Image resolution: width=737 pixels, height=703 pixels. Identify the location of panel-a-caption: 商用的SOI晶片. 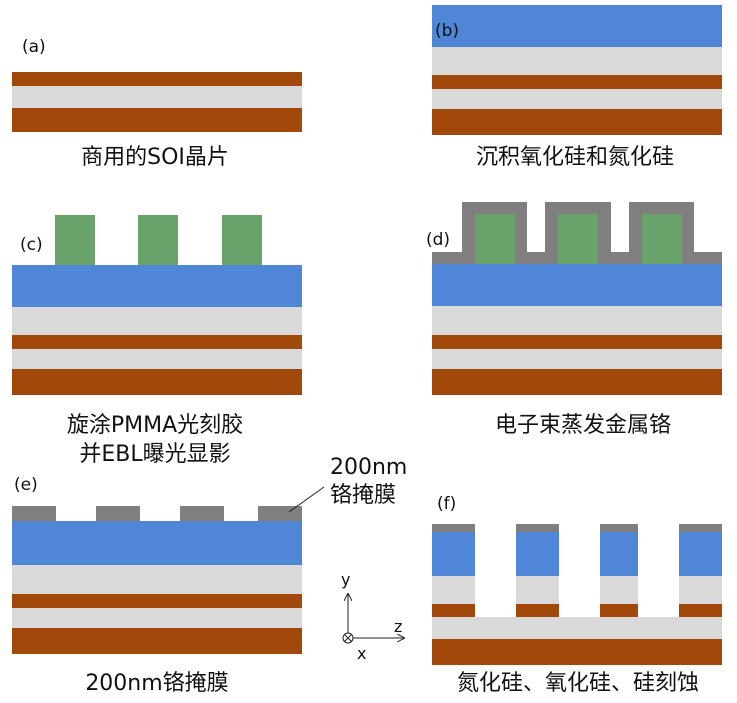
(155, 157).